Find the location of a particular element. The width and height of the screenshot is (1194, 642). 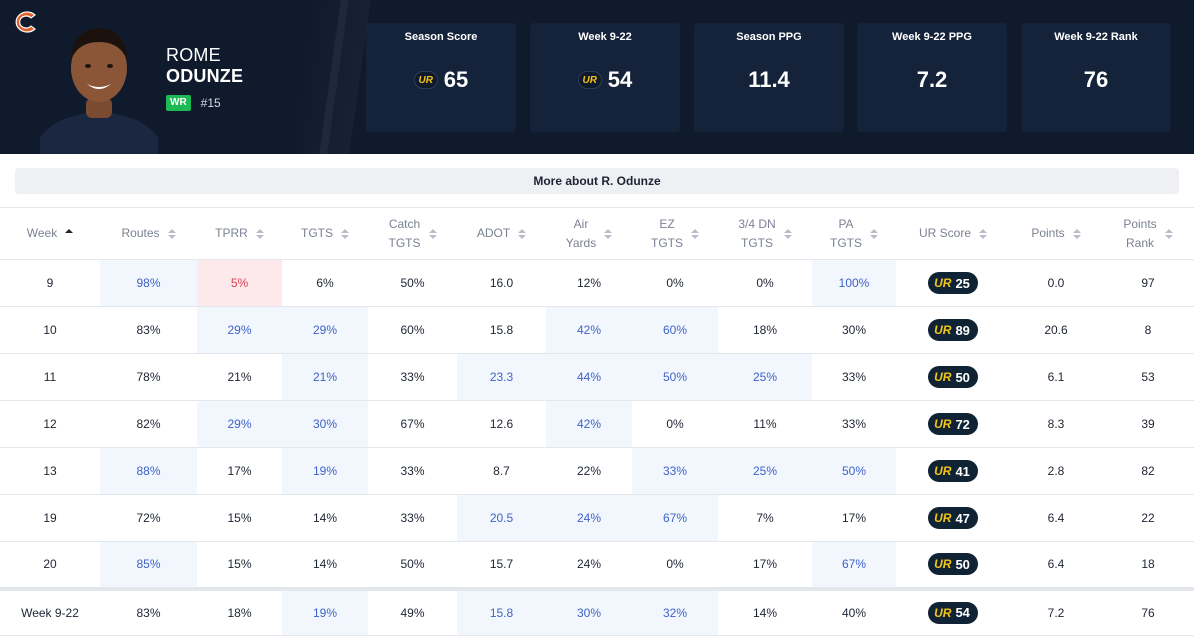

table-cell: 14% is located at coordinates (325, 564).